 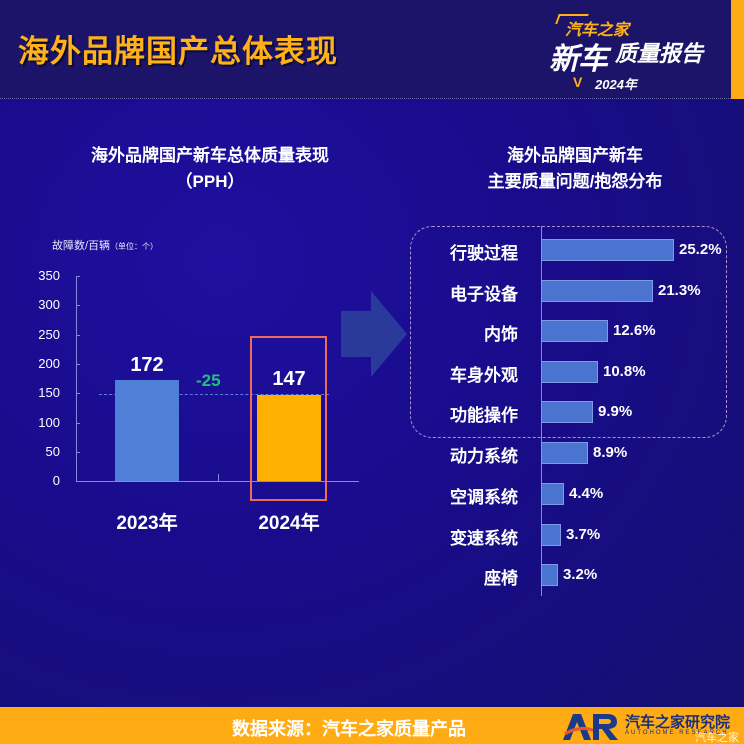 What do you see at coordinates (677, 733) in the screenshot?
I see `org-name-en: AUTOHOME RESEARCH` at bounding box center [677, 733].